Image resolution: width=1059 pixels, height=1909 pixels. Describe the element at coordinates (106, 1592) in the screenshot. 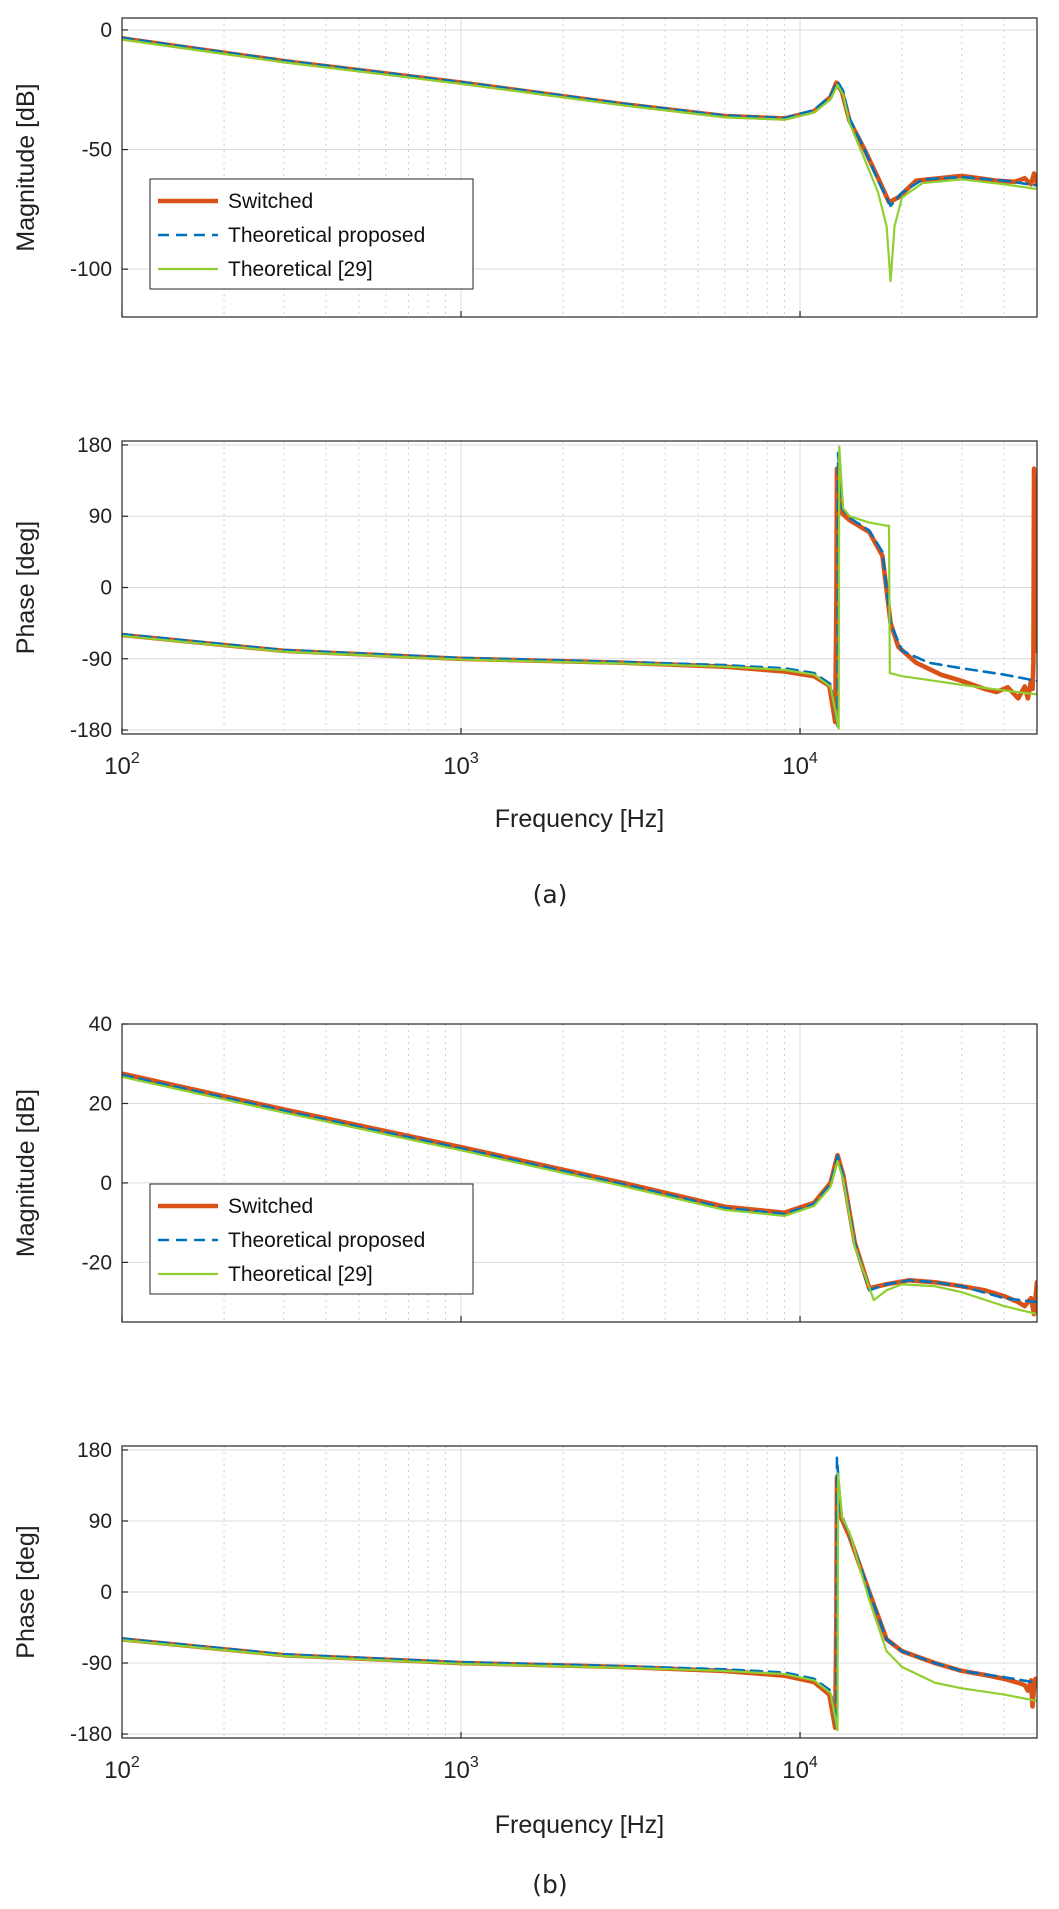

I see `chart-b-phase-ytick-label: 0` at that location.